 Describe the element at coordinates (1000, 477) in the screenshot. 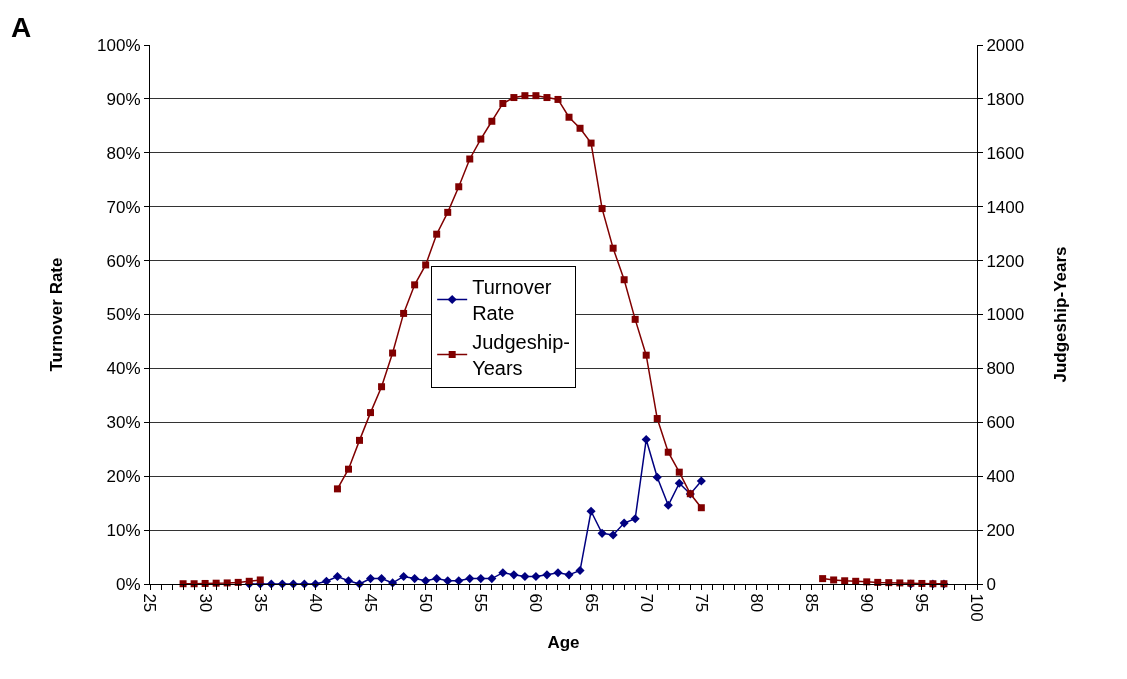

I see `y2-tick-label: 400` at that location.